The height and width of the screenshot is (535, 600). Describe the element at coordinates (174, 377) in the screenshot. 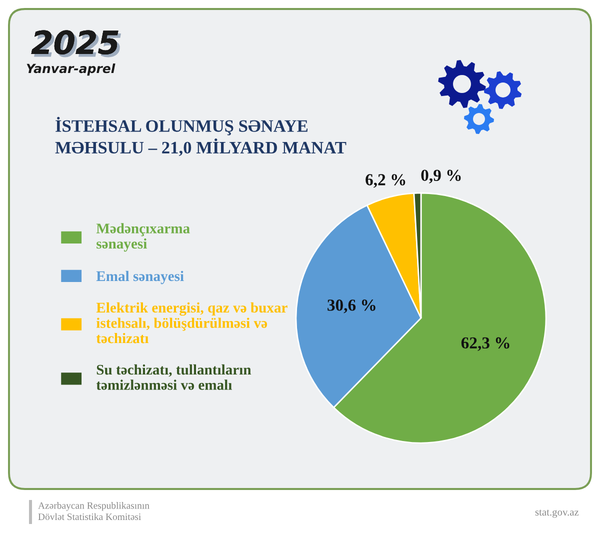

I see `legend-label: Su təchizatı, tullantıların təmizlənməsi və emalı` at that location.